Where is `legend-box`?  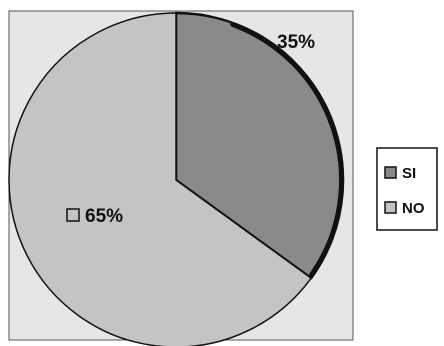
legend-box is located at coordinates (407, 189).